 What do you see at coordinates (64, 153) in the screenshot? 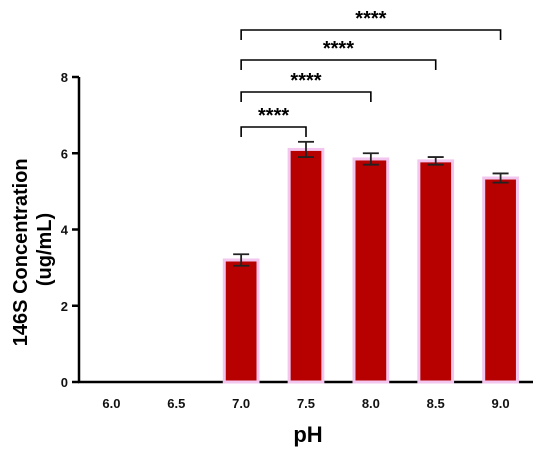
I see `y-tick-label: 6` at bounding box center [64, 153].